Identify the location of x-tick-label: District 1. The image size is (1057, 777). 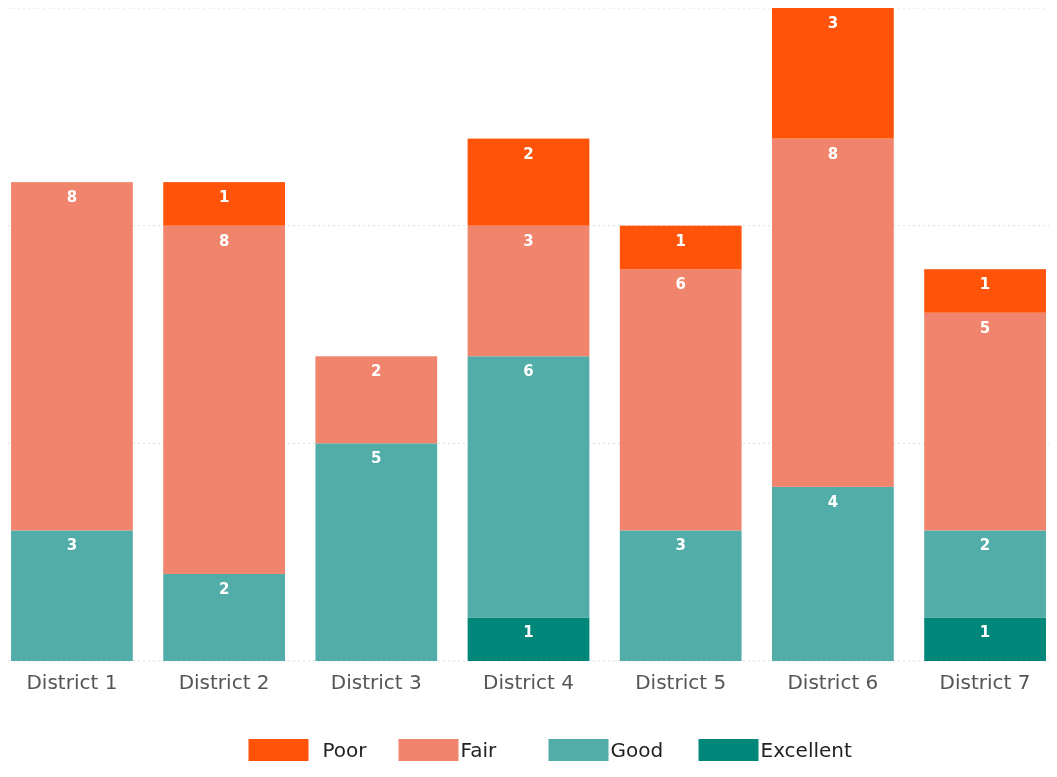
(72, 682).